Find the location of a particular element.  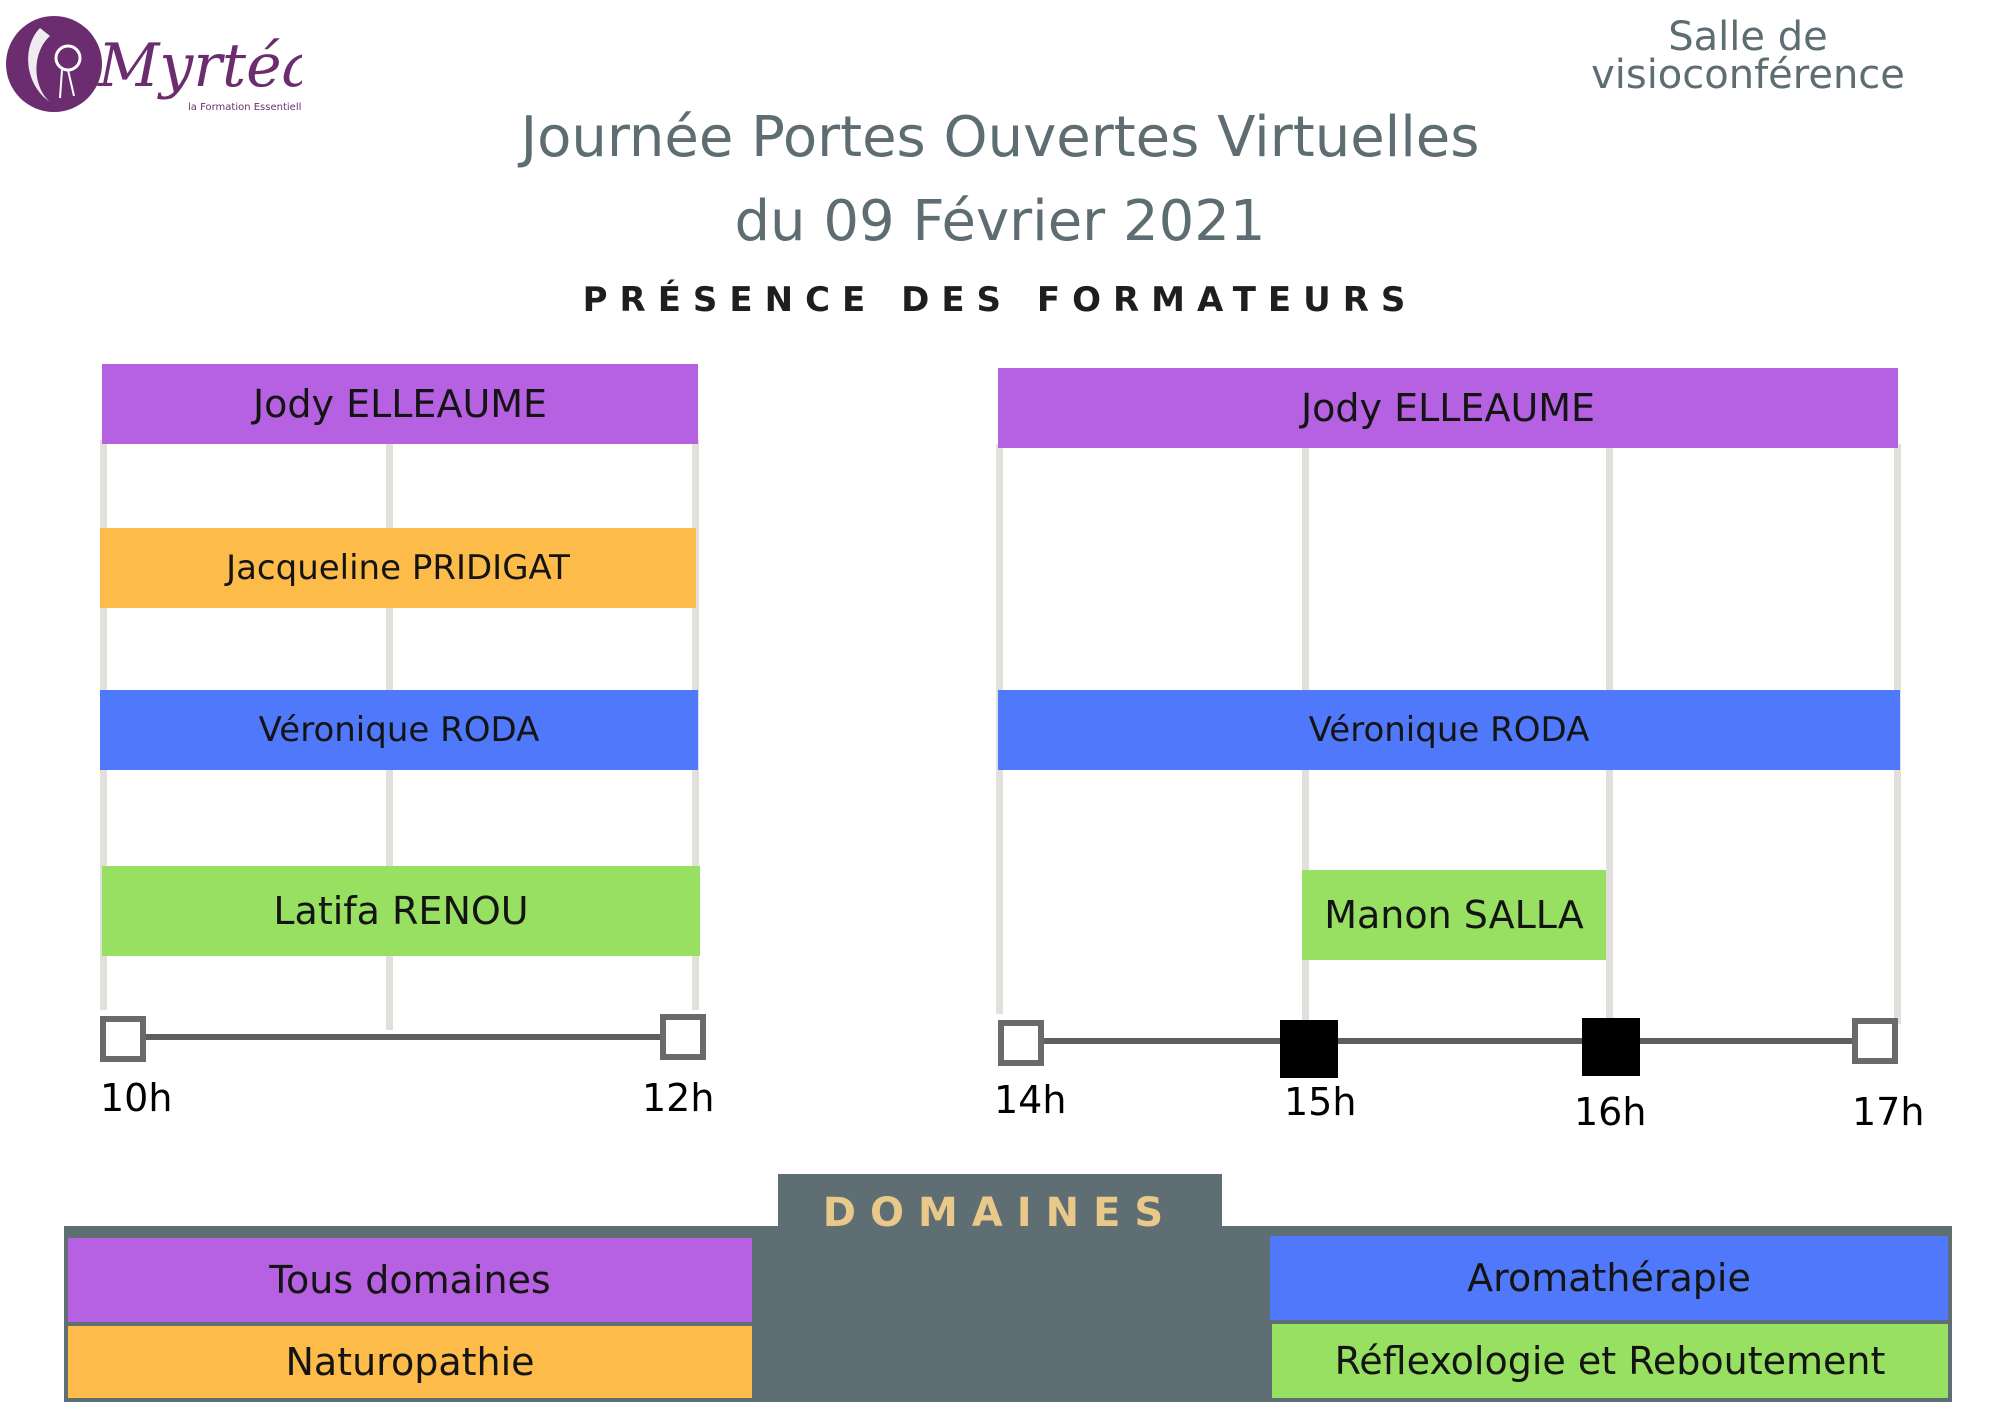

legend-item-naturopathie: Naturopathie is located at coordinates (410, 1362).